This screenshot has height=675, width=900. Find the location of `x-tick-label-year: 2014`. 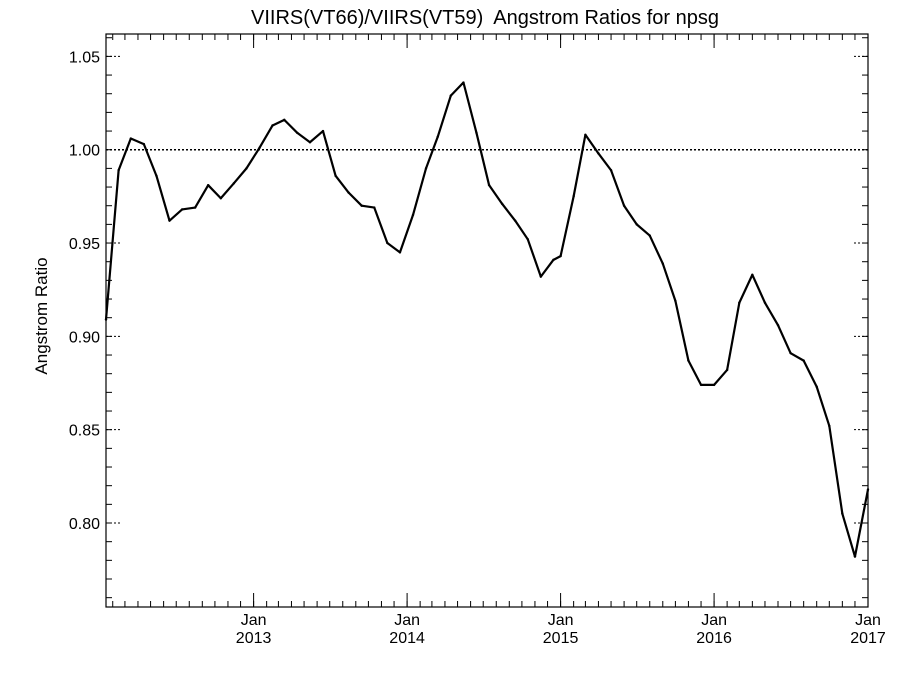

x-tick-label-year: 2014 is located at coordinates (407, 638).